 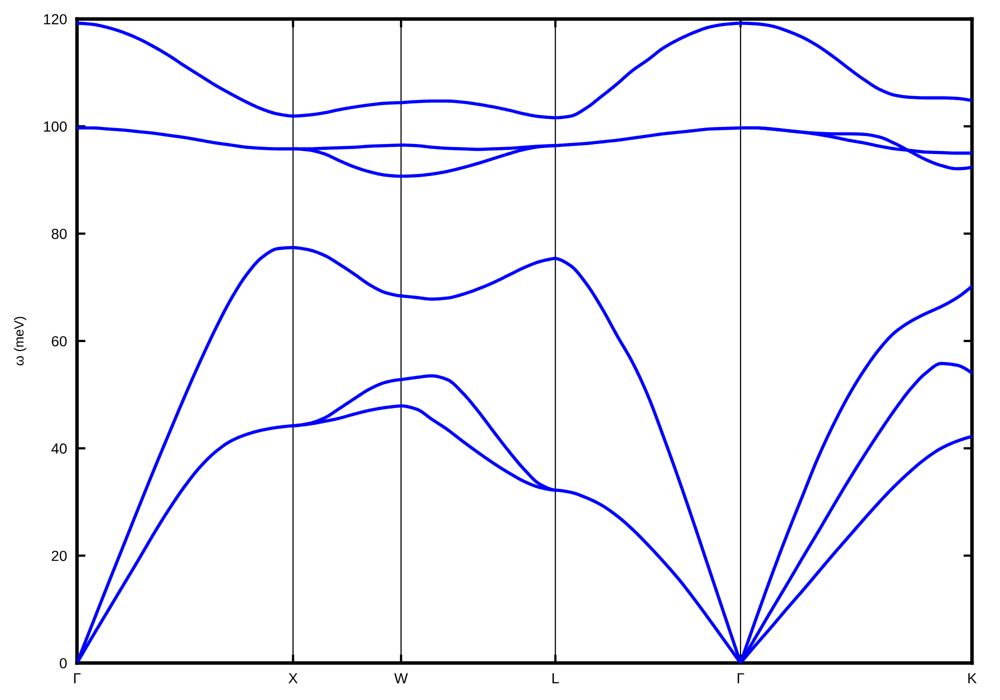 I want to click on y-tick-label: 60, so click(x=59, y=341).